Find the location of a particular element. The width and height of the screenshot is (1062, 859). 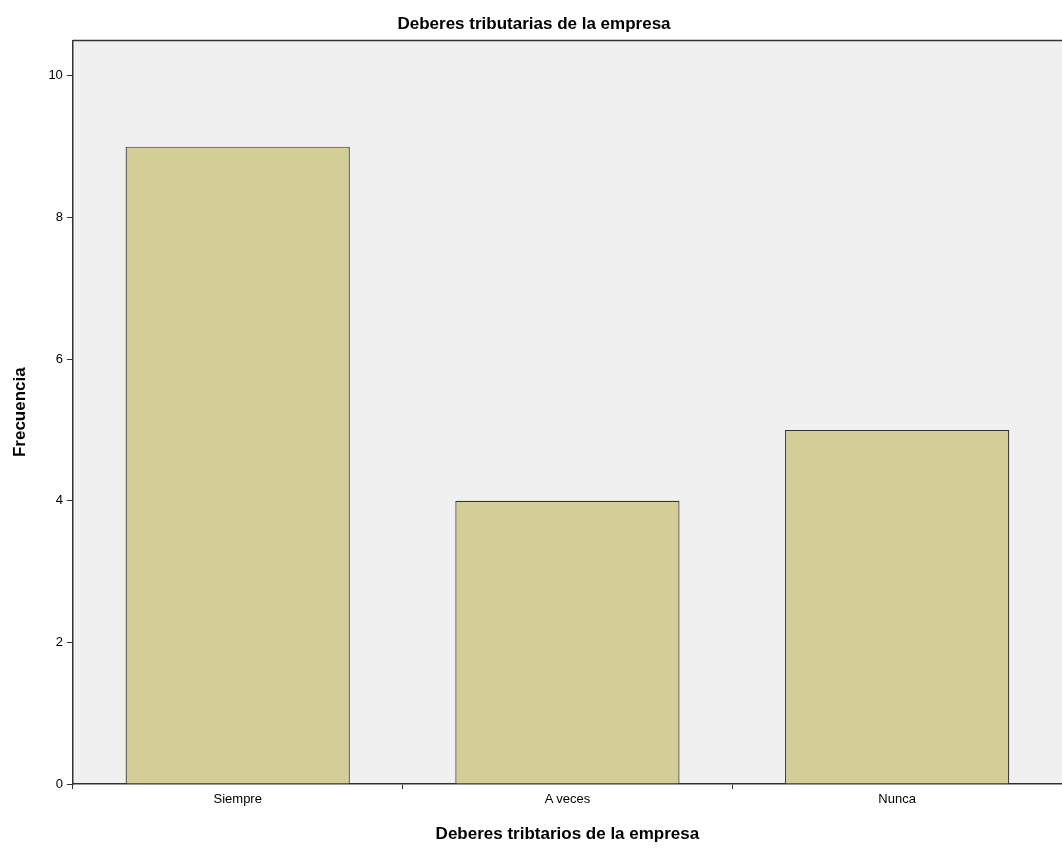

y-tick-label: 4 is located at coordinates (59, 500).